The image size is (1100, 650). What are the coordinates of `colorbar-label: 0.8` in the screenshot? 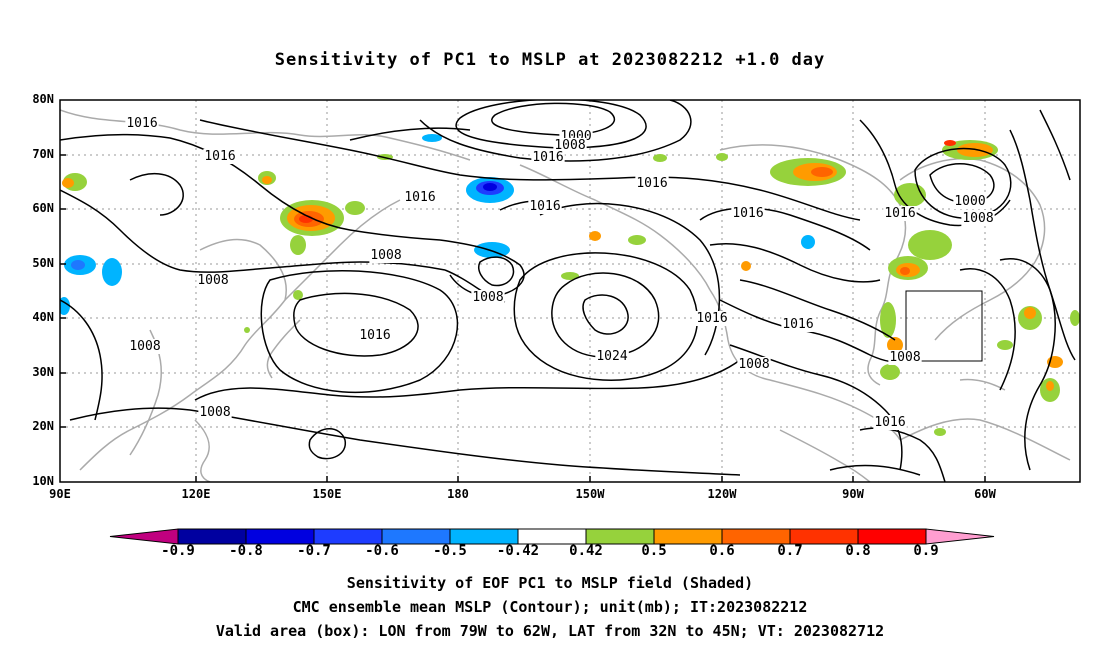 It's located at (858, 551).